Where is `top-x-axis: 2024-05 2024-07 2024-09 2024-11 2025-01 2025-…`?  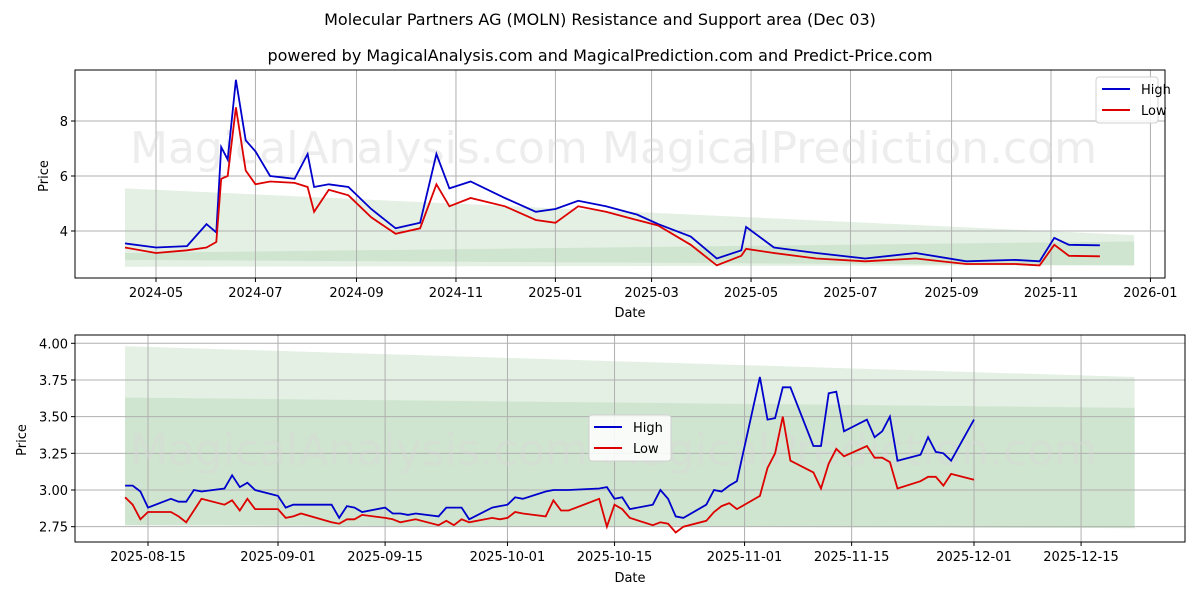 top-x-axis: 2024-05 2024-07 2024-09 2024-11 2025-01 2025-… is located at coordinates (653, 289).